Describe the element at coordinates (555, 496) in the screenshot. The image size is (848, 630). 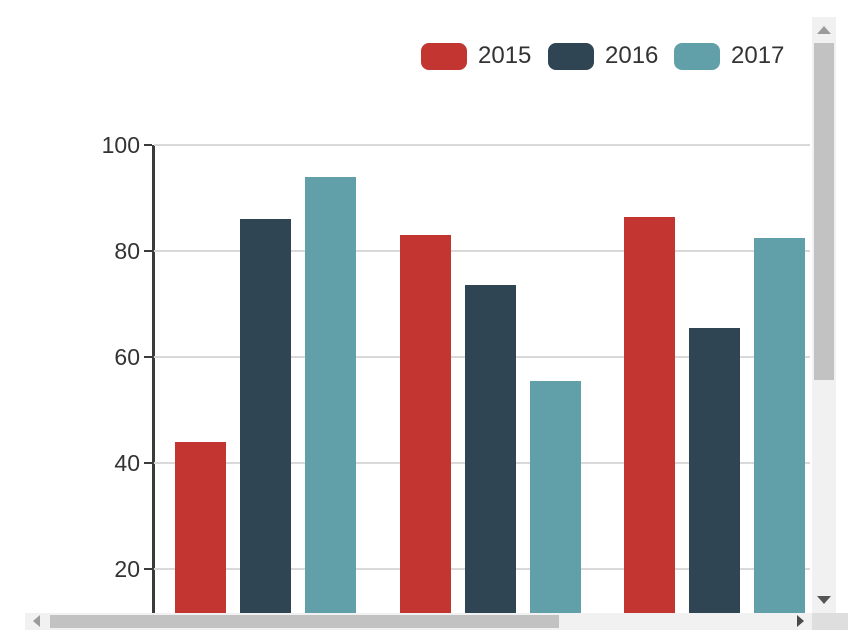
I see `bar-2017-group2` at that location.